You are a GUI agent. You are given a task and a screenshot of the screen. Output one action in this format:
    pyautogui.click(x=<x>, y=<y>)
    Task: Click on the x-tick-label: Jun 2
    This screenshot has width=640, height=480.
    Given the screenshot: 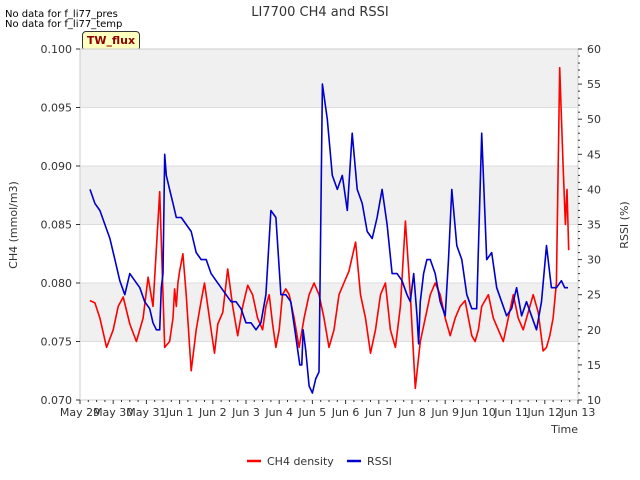 What is the action you would take?
    pyautogui.click(x=212, y=412)
    